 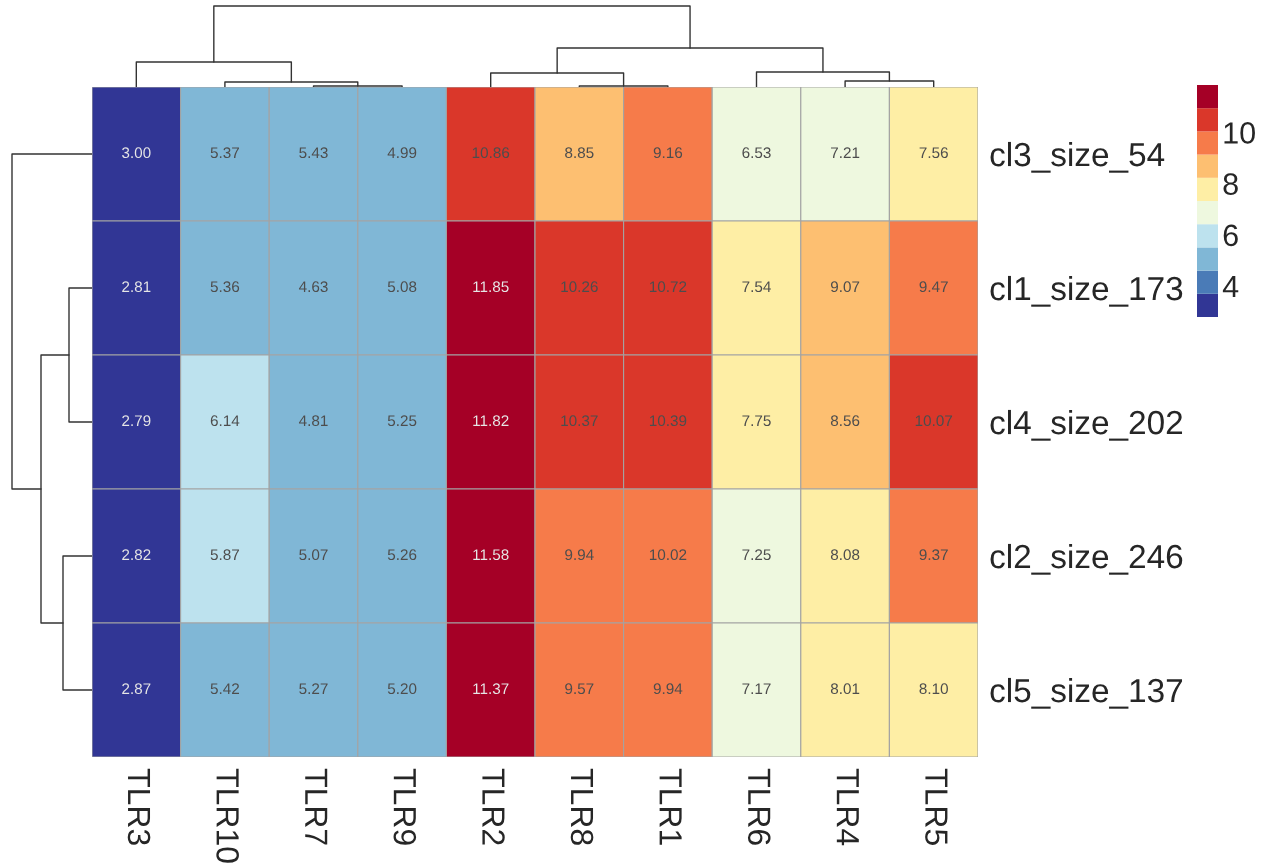 I want to click on data-label: 8.01, so click(x=845, y=689).